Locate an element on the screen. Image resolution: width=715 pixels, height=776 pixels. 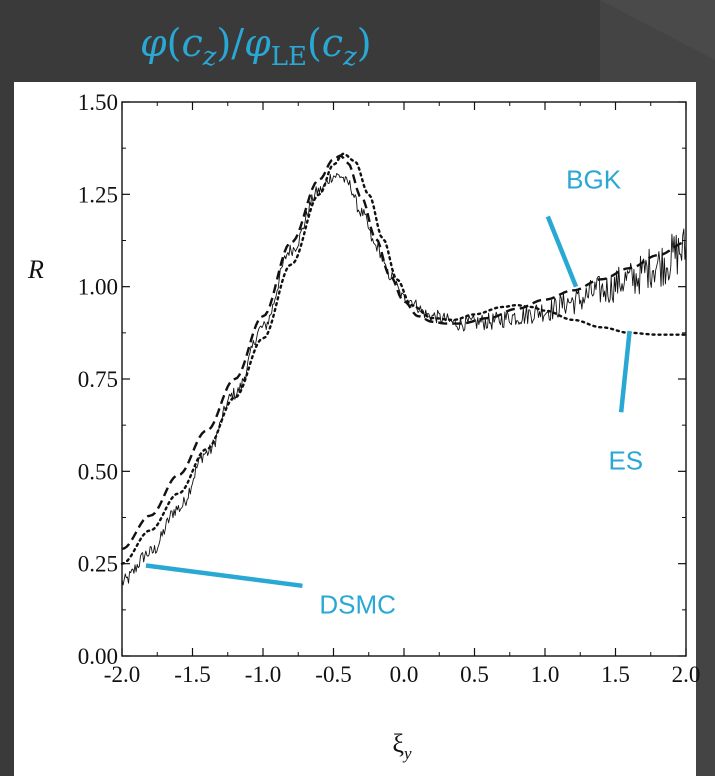
annotation-pointer-dsmc is located at coordinates (224, 576).